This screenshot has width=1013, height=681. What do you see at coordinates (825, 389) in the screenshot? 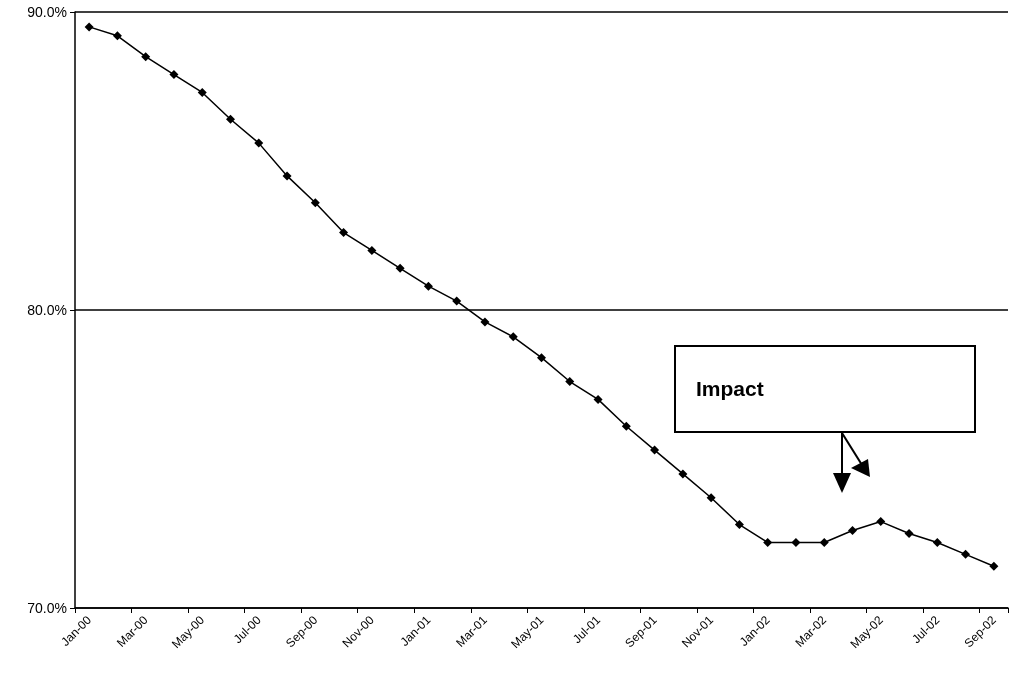
I see `text-box: Impact` at bounding box center [825, 389].